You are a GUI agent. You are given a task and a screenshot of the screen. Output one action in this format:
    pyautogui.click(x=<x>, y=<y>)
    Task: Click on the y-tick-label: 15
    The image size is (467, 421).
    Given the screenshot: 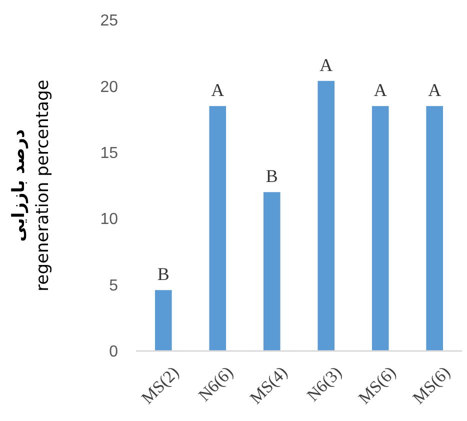 What is the action you would take?
    pyautogui.click(x=109, y=153)
    